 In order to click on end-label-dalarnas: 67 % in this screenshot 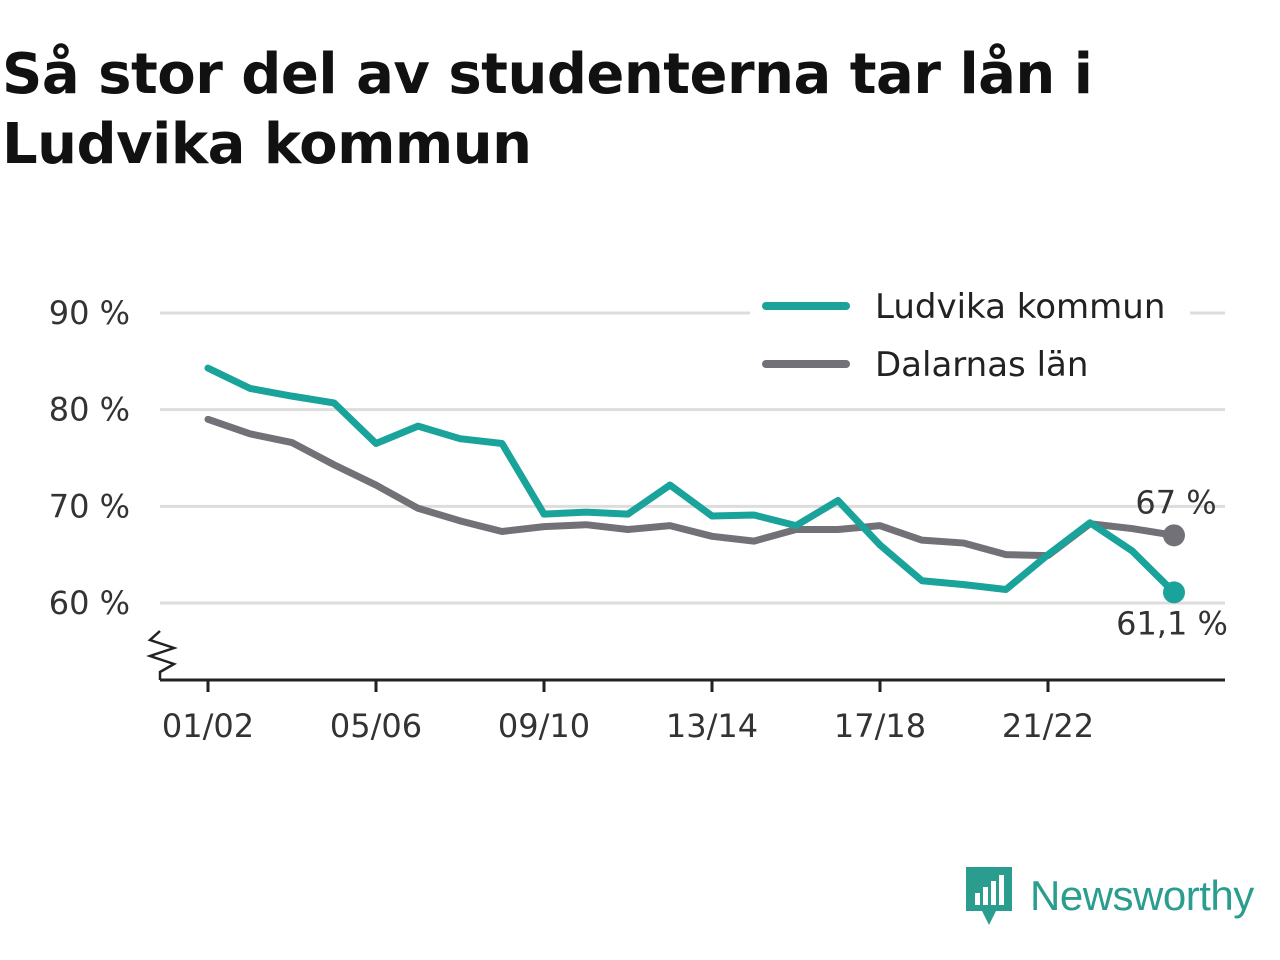, I will do `click(1175, 502)`.